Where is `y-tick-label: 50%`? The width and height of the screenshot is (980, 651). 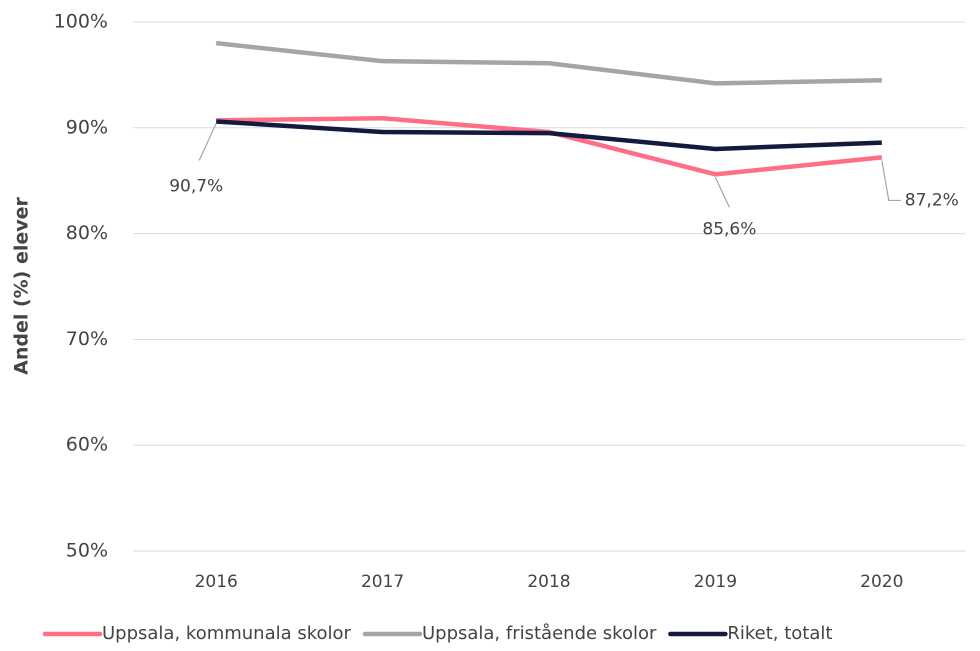 y-tick-label: 50% is located at coordinates (87, 551).